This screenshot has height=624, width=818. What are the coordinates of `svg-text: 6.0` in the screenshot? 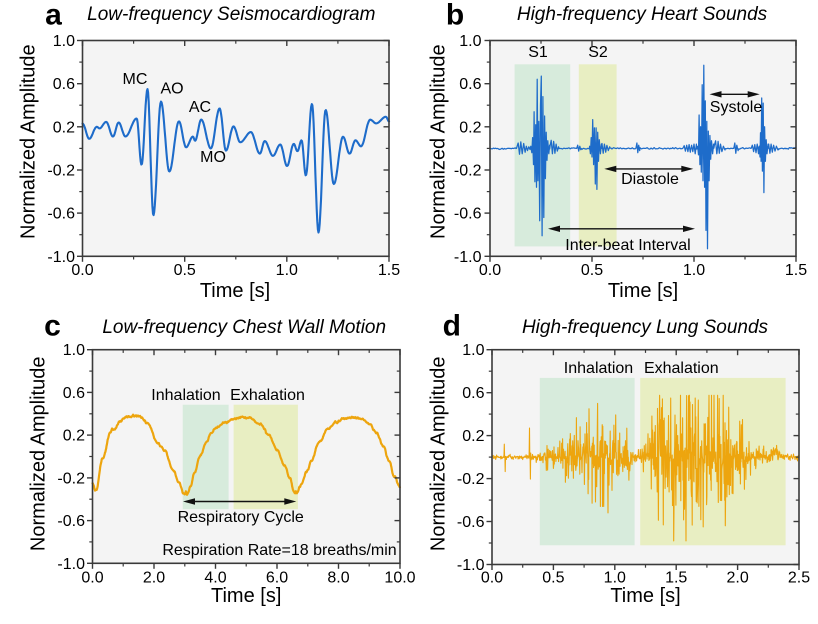 It's located at (277, 578).